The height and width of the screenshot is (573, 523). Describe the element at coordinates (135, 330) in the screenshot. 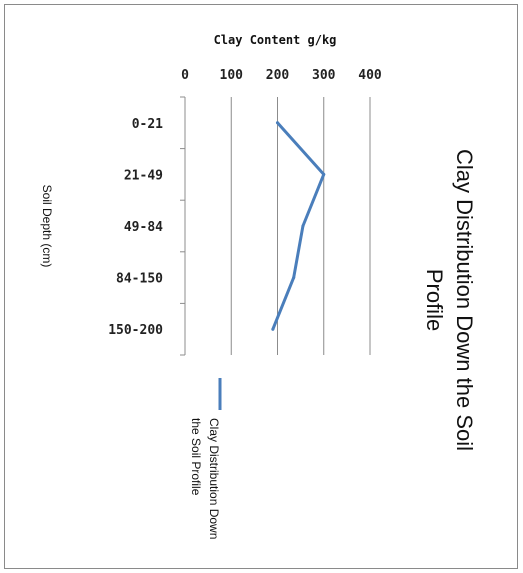

I see `category-label-150-200: 150-200` at that location.